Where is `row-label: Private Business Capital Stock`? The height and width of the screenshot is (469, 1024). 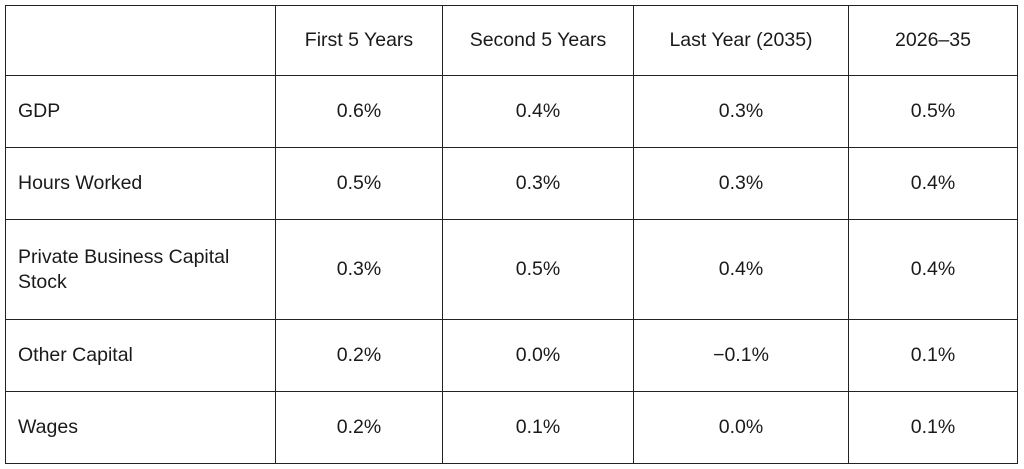 row-label: Private Business Capital Stock is located at coordinates (140, 269).